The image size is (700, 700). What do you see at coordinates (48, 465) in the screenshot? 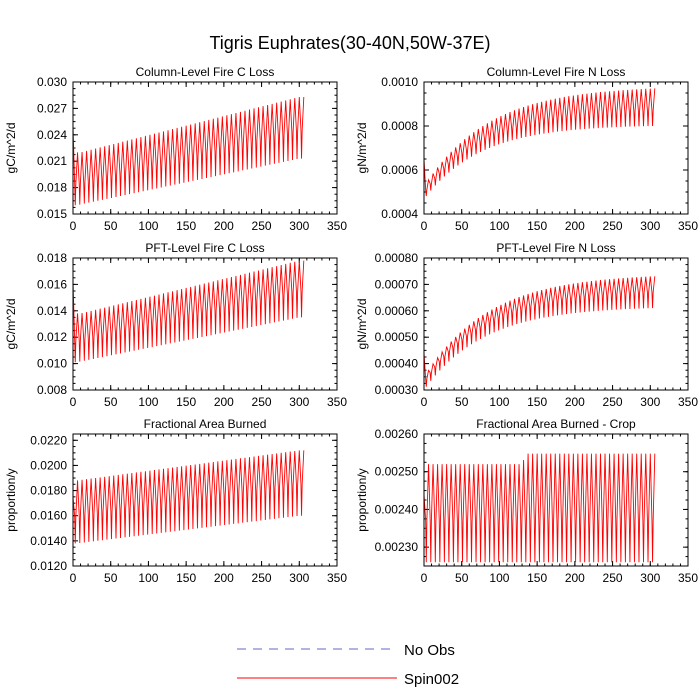
I see `y-tick-label: 0.0200` at bounding box center [48, 465].